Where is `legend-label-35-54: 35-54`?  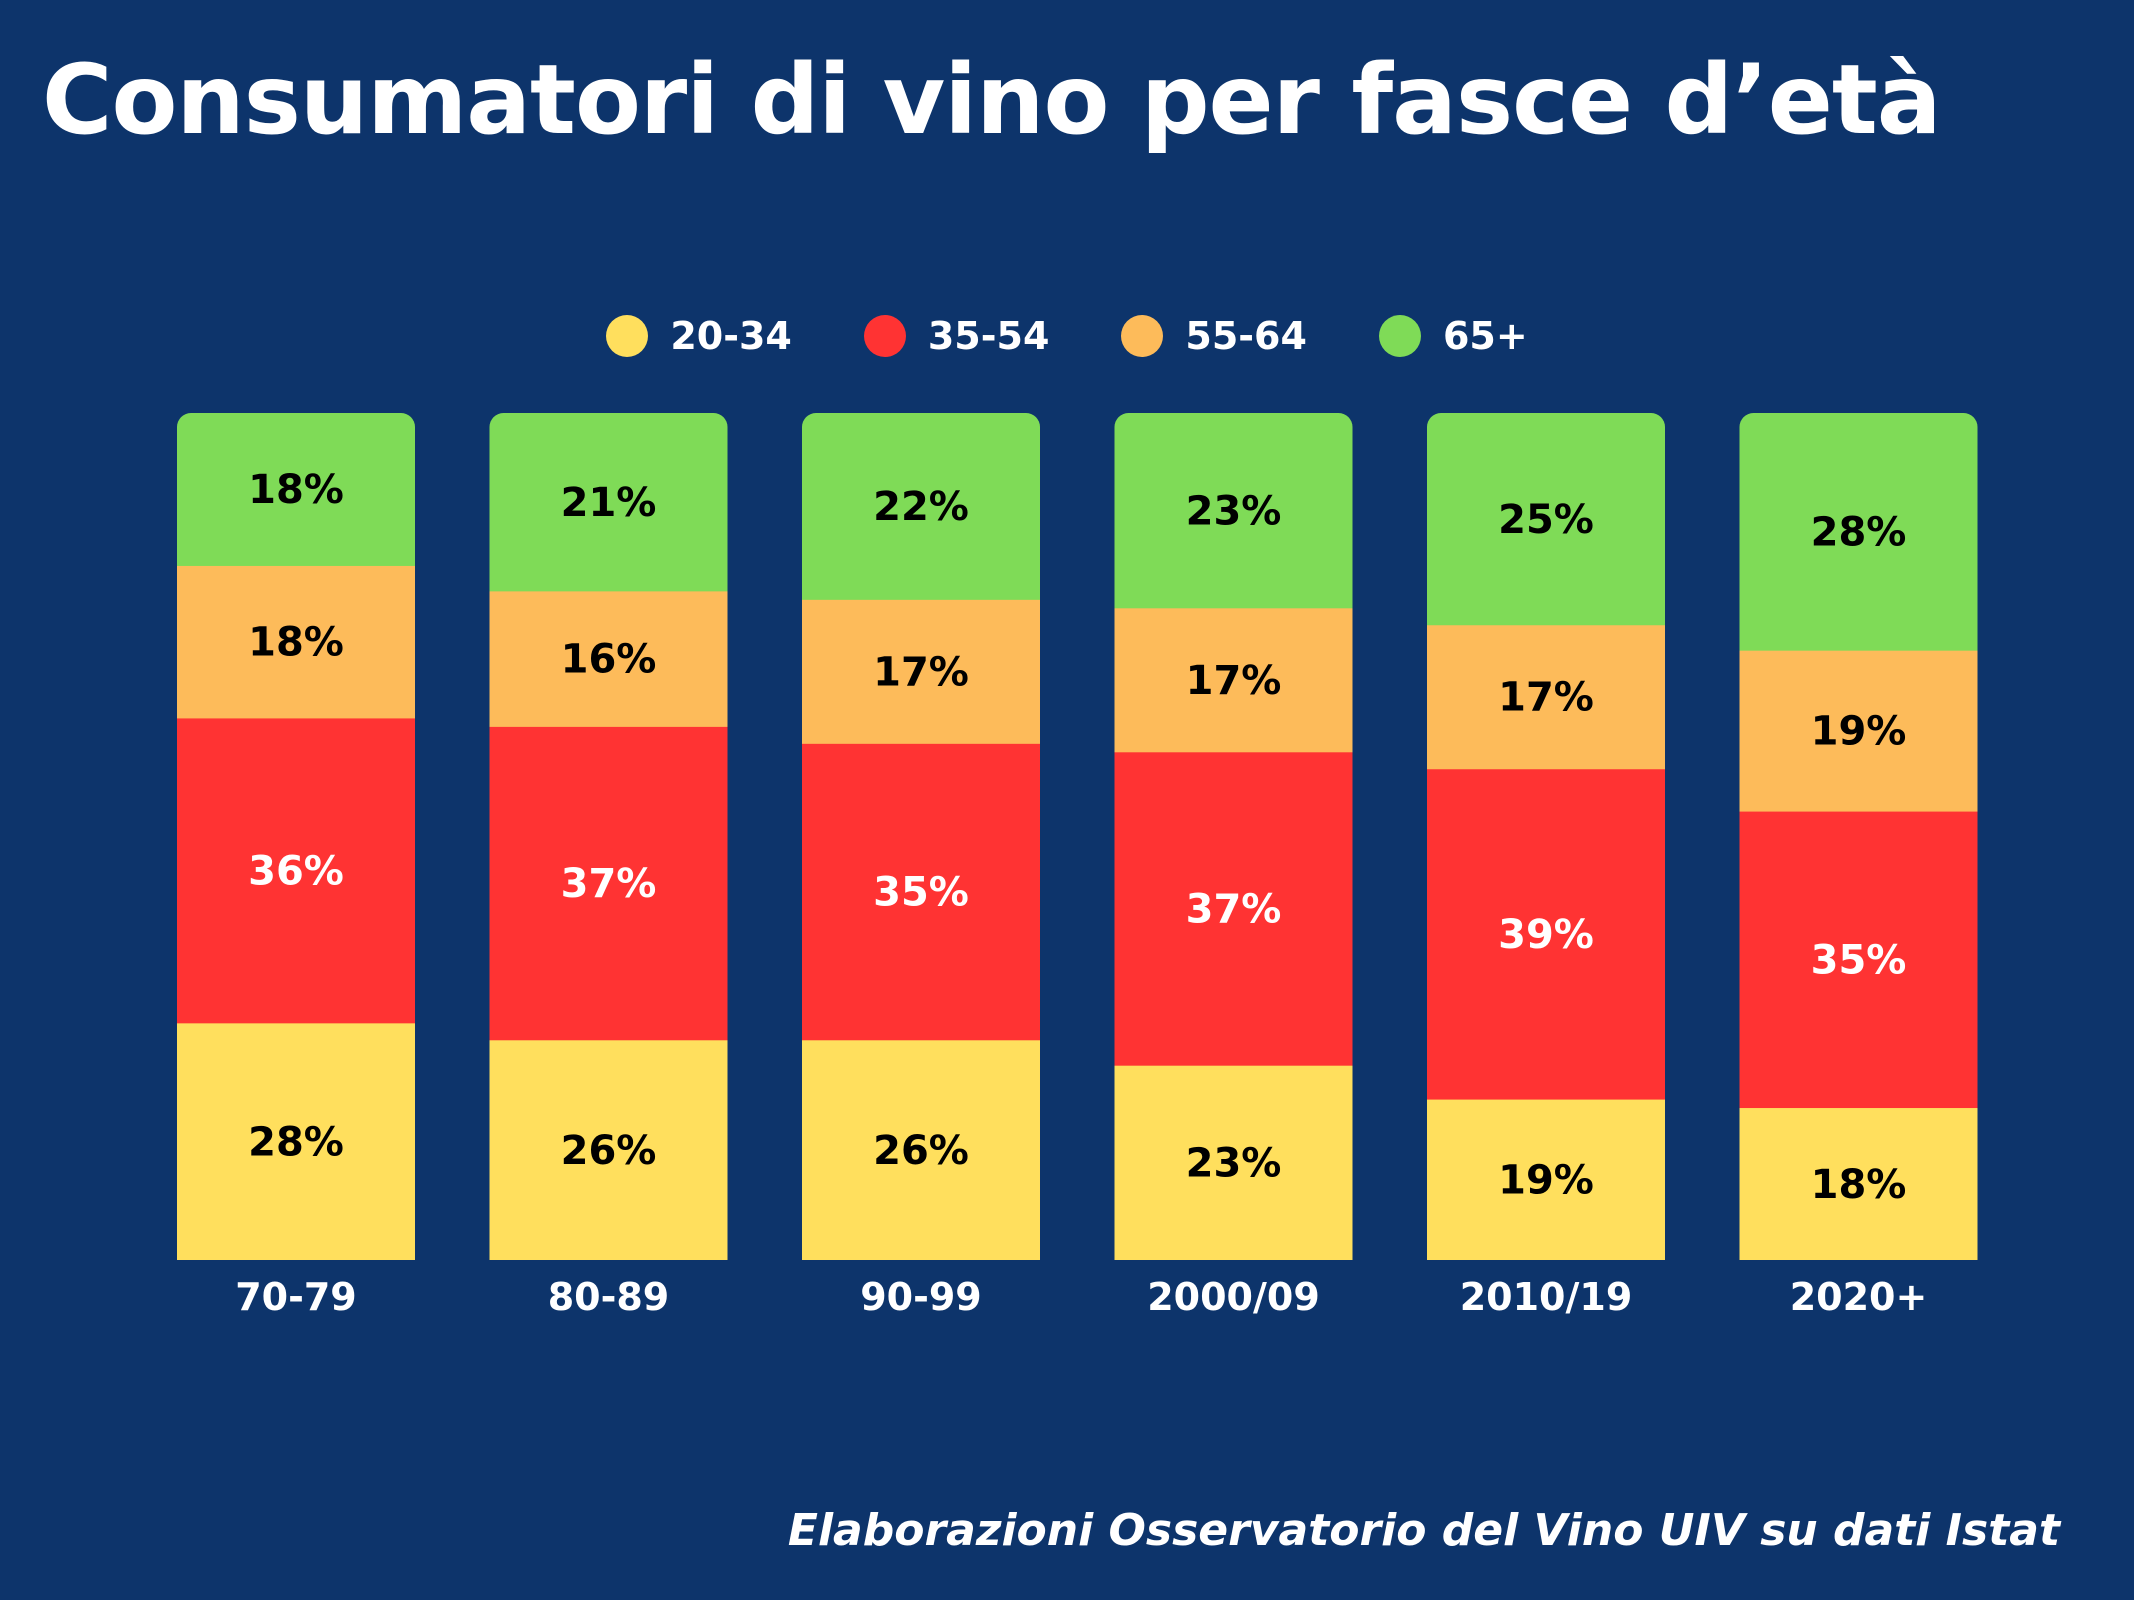
legend-label-35-54: 35-54 is located at coordinates (988, 336).